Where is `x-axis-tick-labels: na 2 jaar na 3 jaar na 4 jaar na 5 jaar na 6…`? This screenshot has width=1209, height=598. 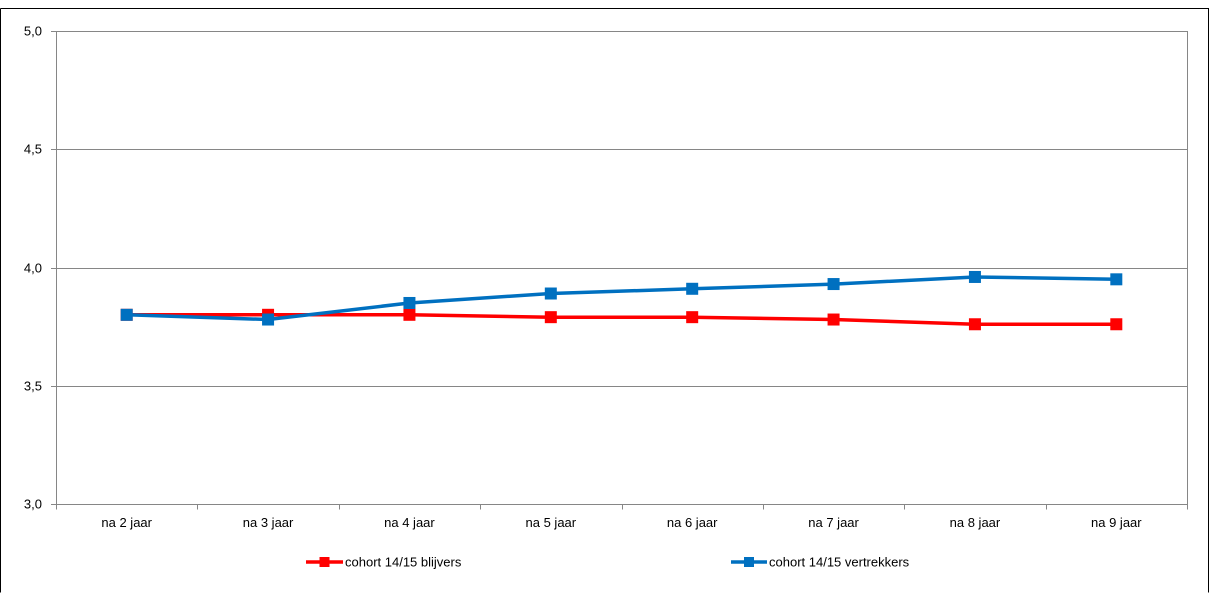 x-axis-tick-labels: na 2 jaar na 3 jaar na 4 jaar na 5 jaar na 6… is located at coordinates (621, 522).